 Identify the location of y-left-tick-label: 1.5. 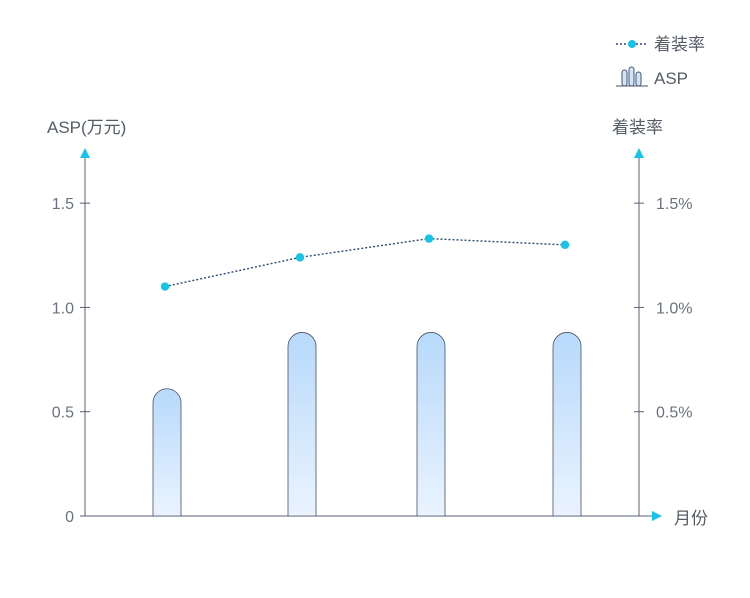
(63, 204).